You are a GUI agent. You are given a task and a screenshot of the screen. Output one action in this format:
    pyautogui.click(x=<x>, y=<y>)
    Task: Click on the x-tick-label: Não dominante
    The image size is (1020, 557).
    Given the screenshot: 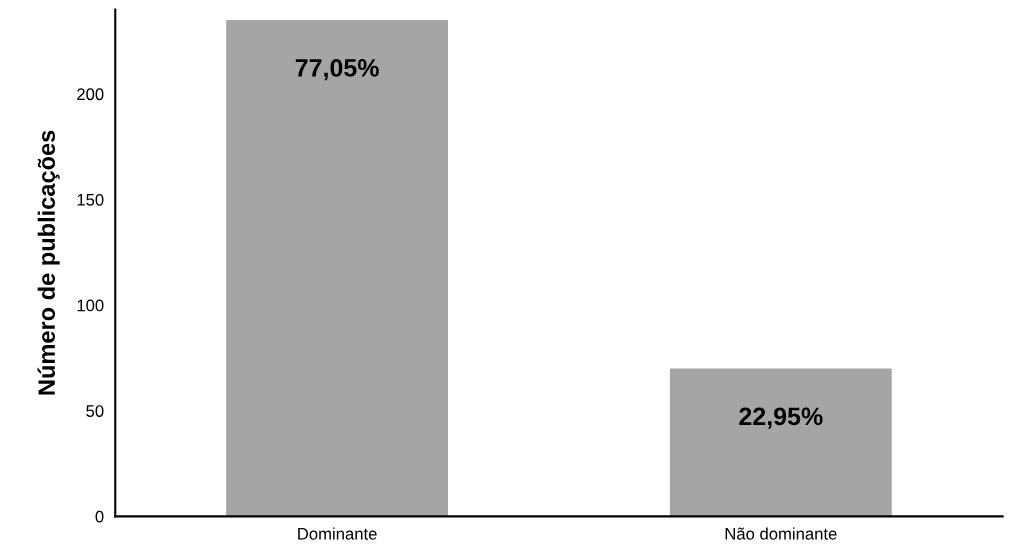 What is the action you would take?
    pyautogui.click(x=781, y=533)
    